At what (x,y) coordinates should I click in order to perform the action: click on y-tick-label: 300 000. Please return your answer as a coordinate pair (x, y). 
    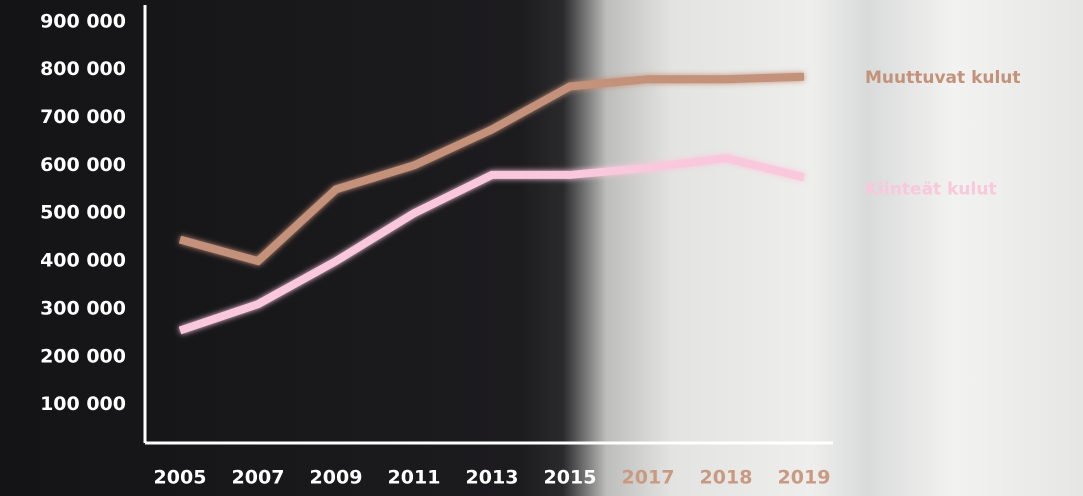
    Looking at the image, I should click on (83, 308).